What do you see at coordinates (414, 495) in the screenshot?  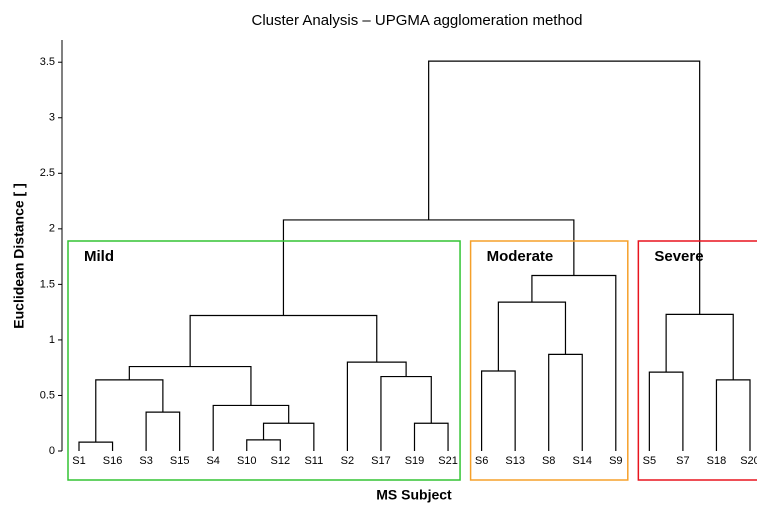 I see `x-axis-label: MS Subject` at bounding box center [414, 495].